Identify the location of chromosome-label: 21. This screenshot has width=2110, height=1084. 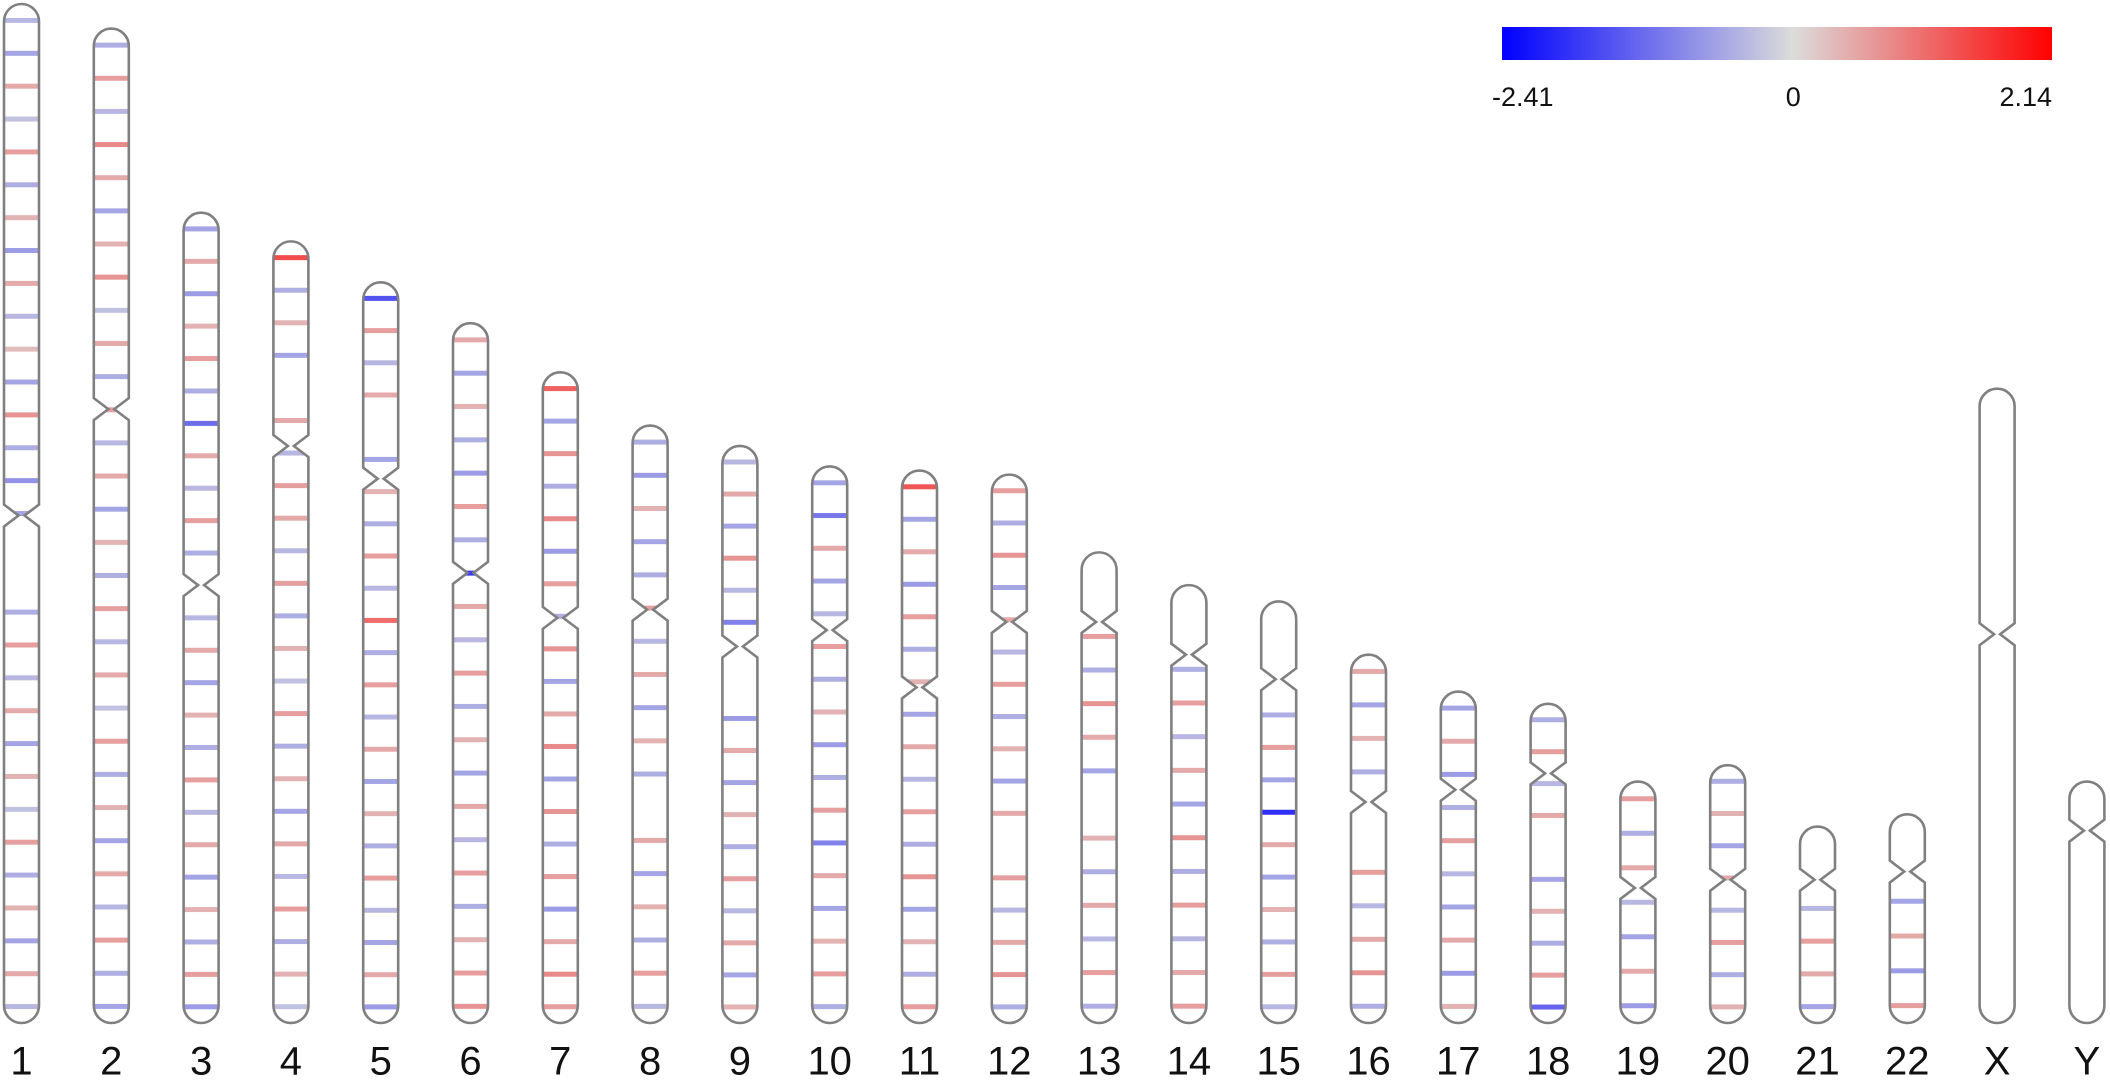
(1817, 1062).